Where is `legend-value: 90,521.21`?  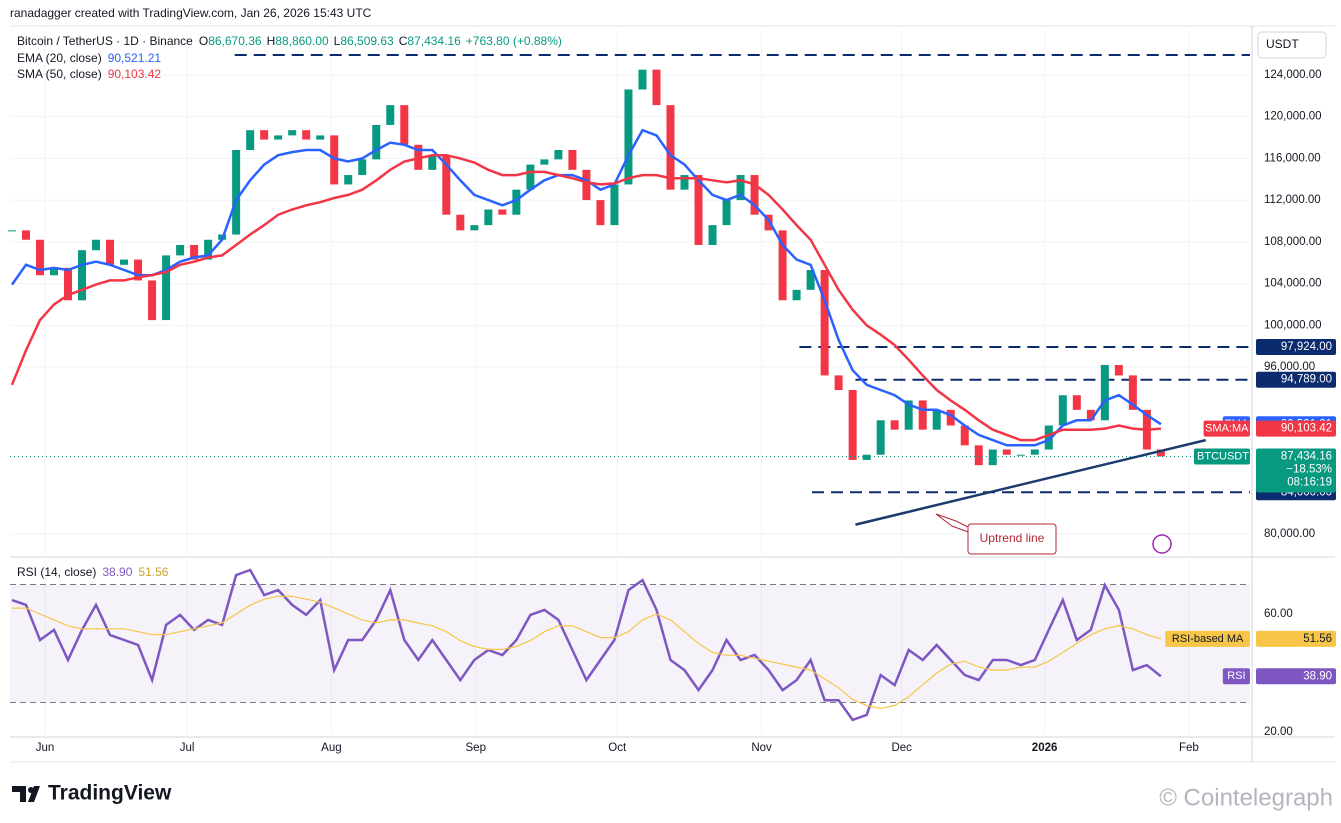 legend-value: 90,521.21 is located at coordinates (135, 58).